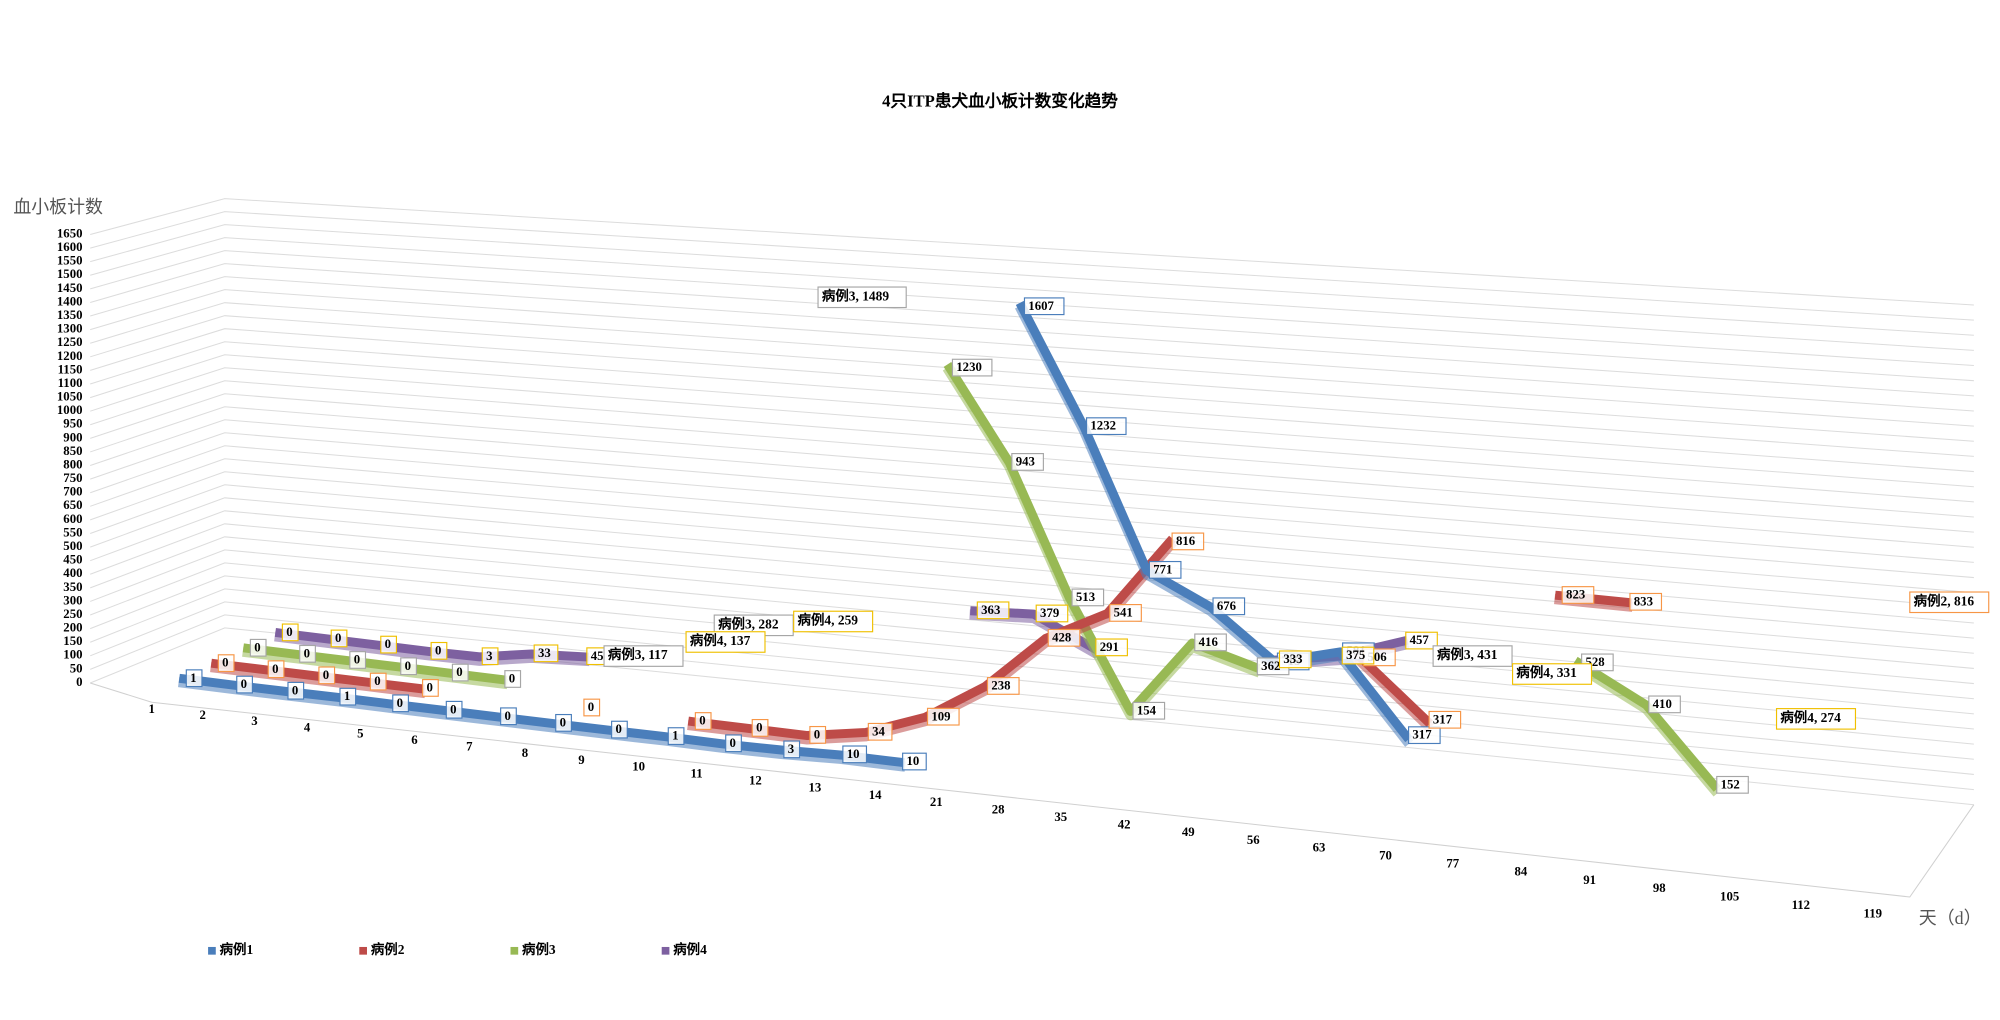 This screenshot has height=1020, width=2000. I want to click on x-tick-label: 5, so click(360, 734).